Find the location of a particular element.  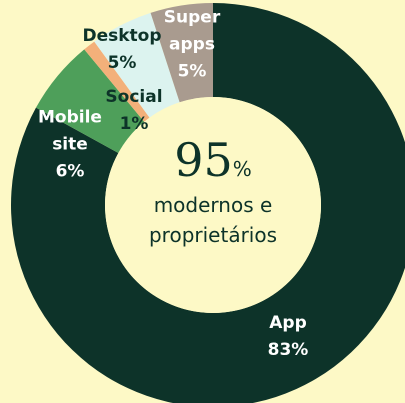

category-name: Super apps is located at coordinates (192, 31).